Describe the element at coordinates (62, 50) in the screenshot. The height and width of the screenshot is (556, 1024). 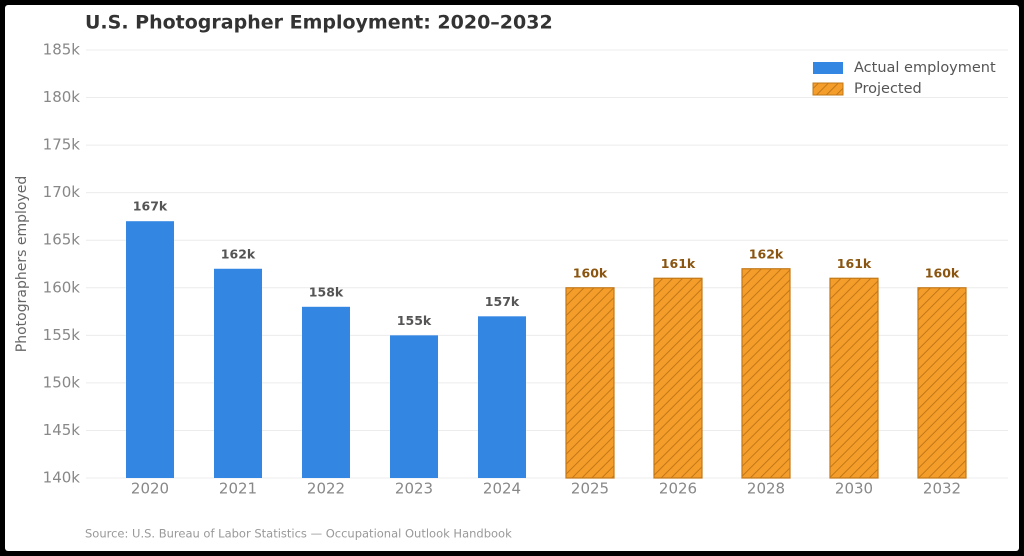
I see `y-tick-label: 185k` at that location.